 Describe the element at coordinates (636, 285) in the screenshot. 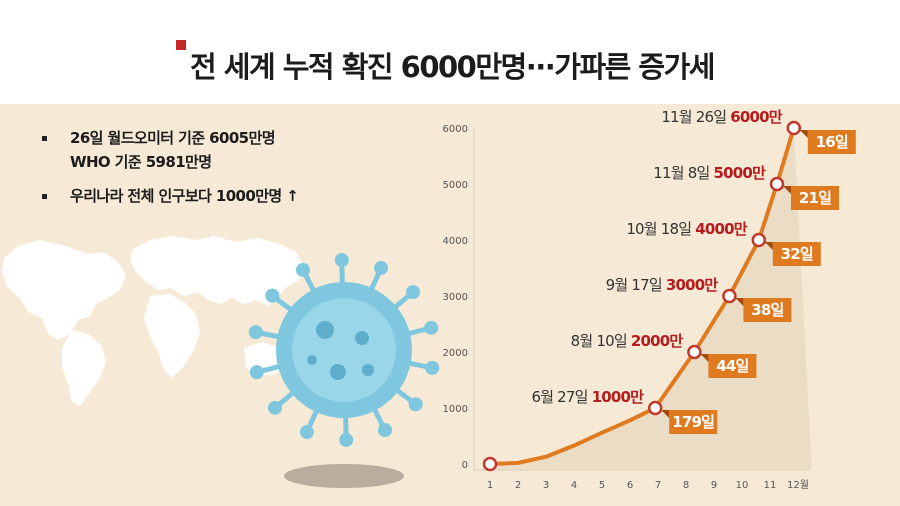

I see `milestone-date: 9월 17일` at that location.